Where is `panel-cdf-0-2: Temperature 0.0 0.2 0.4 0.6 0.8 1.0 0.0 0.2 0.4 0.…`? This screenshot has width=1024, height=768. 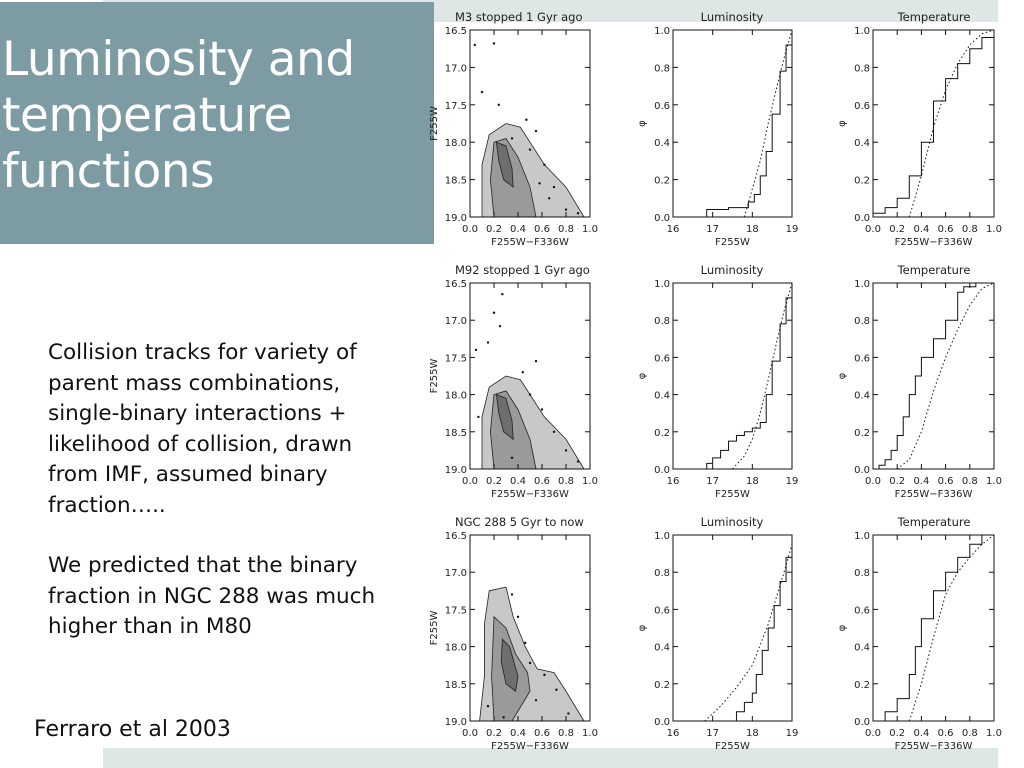 panel-cdf-0-2: Temperature 0.0 0.2 0.4 0.6 0.8 1.0 0.0 0.2 0.4 0.… is located at coordinates (919, 129).